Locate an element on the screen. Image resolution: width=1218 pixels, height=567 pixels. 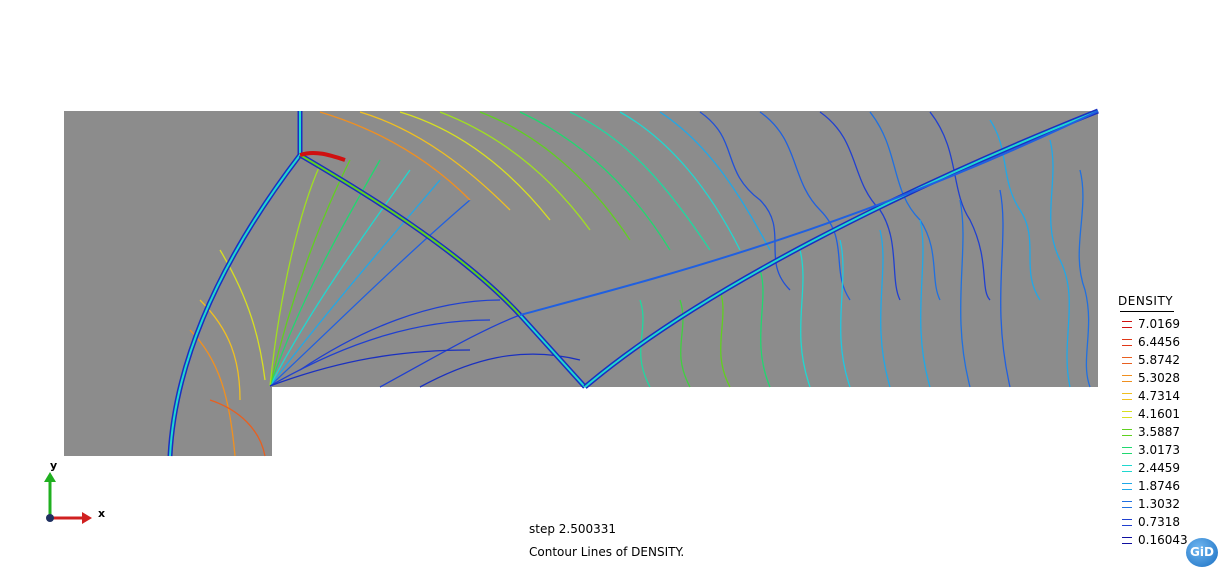
legend-value: 5.3028 is located at coordinates (1159, 378).